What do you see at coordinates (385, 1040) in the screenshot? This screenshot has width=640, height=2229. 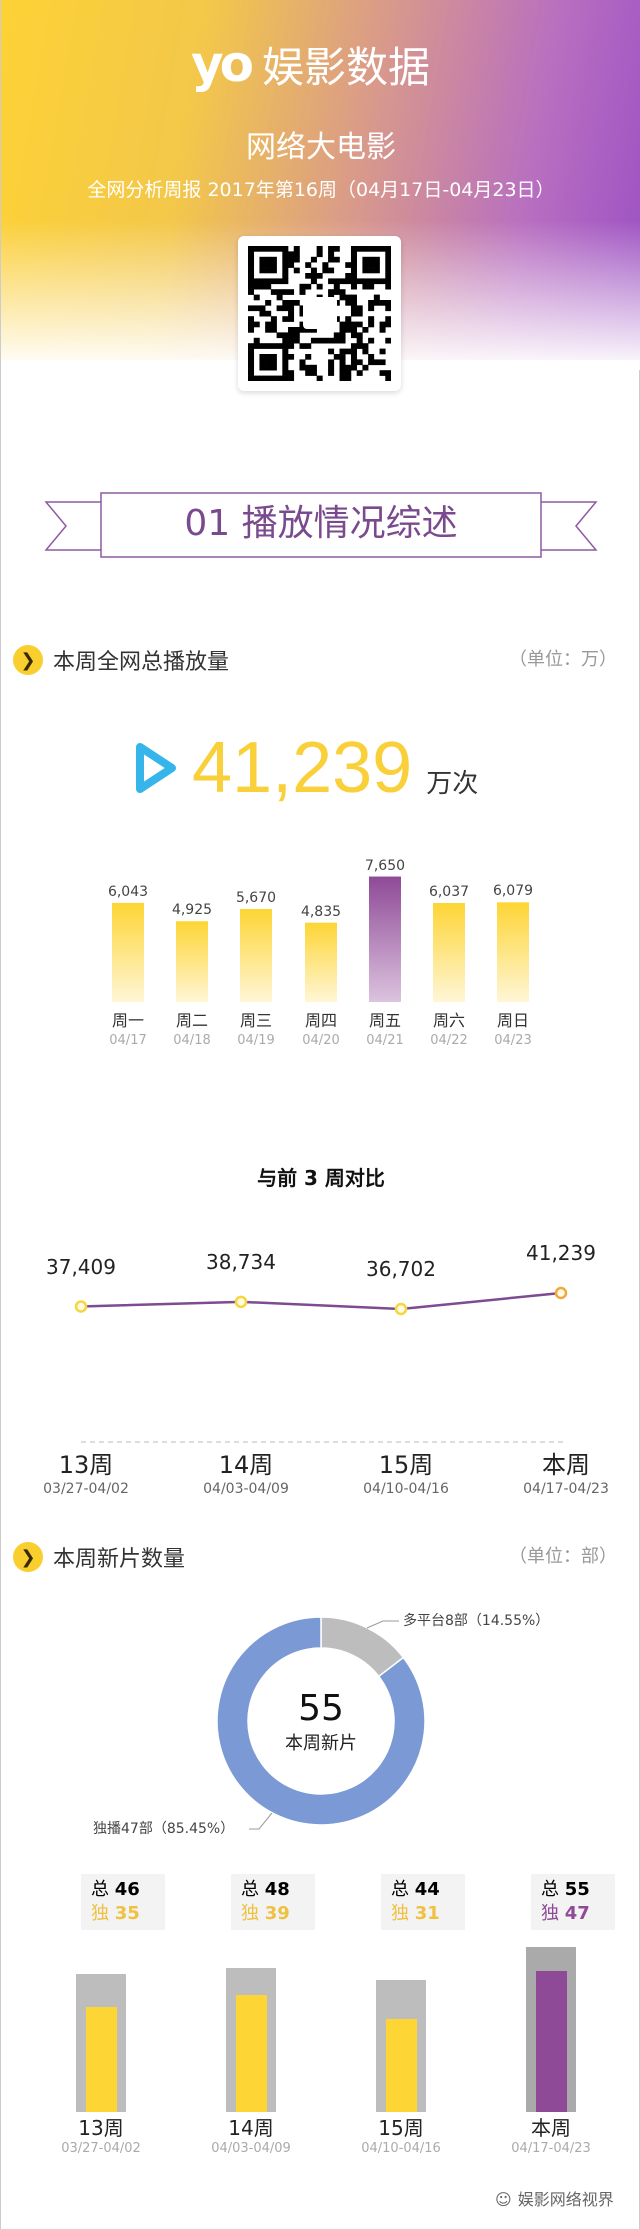 I see `bar-date-label: 04/21` at bounding box center [385, 1040].